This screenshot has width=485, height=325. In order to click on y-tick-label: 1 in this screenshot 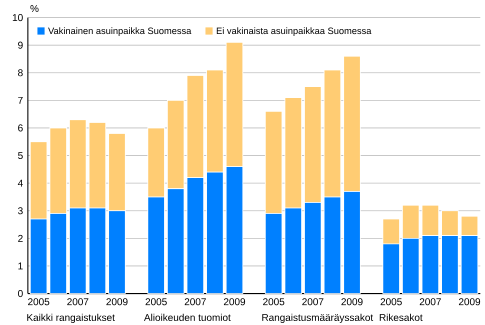, I will do `click(20, 266)`.